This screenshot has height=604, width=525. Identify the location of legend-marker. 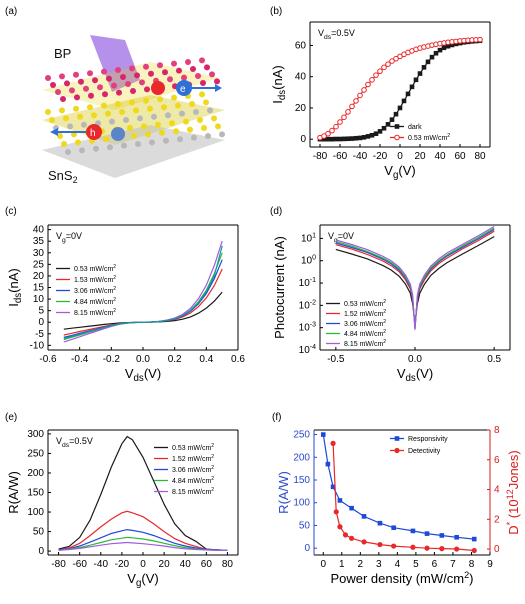
(397, 438).